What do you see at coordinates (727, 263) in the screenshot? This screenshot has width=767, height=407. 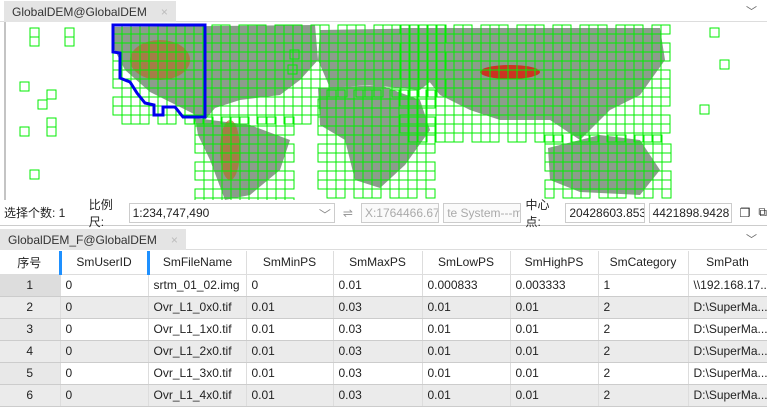 I see `column-header: SmPath` at bounding box center [727, 263].